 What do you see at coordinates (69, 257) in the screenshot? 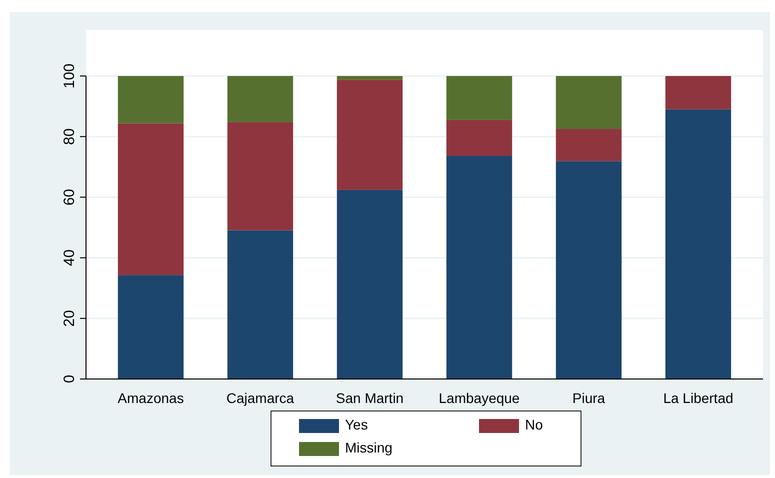
I see `y-tick-label: 40` at bounding box center [69, 257].